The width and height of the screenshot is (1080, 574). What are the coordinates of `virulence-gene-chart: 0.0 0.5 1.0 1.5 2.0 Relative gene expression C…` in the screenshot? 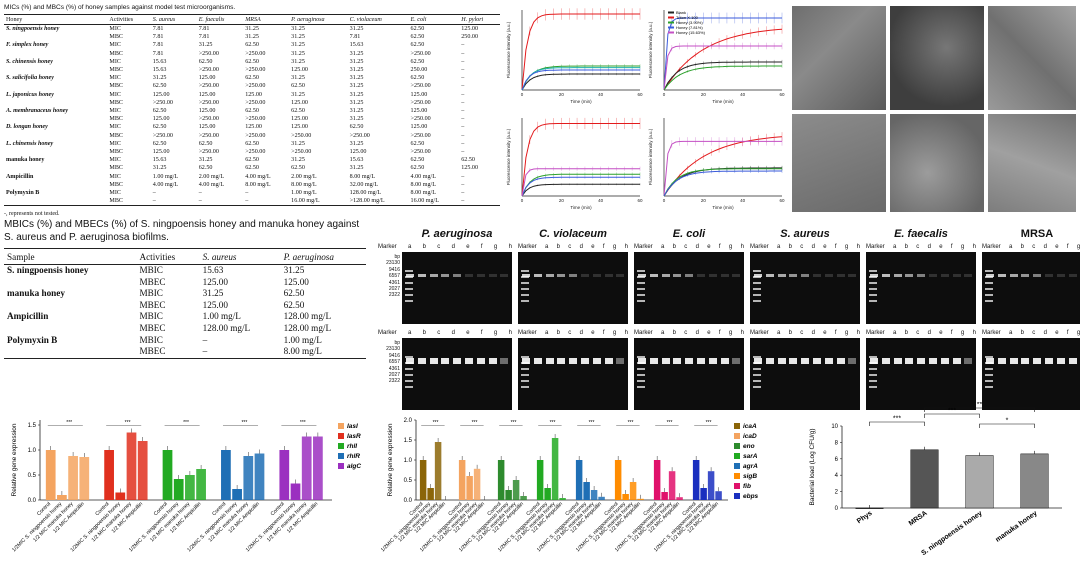 It's located at (576, 487).